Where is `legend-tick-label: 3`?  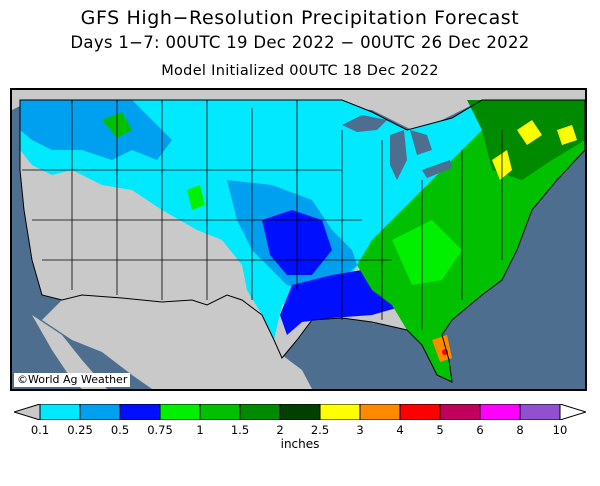 legend-tick-label: 3 is located at coordinates (360, 430).